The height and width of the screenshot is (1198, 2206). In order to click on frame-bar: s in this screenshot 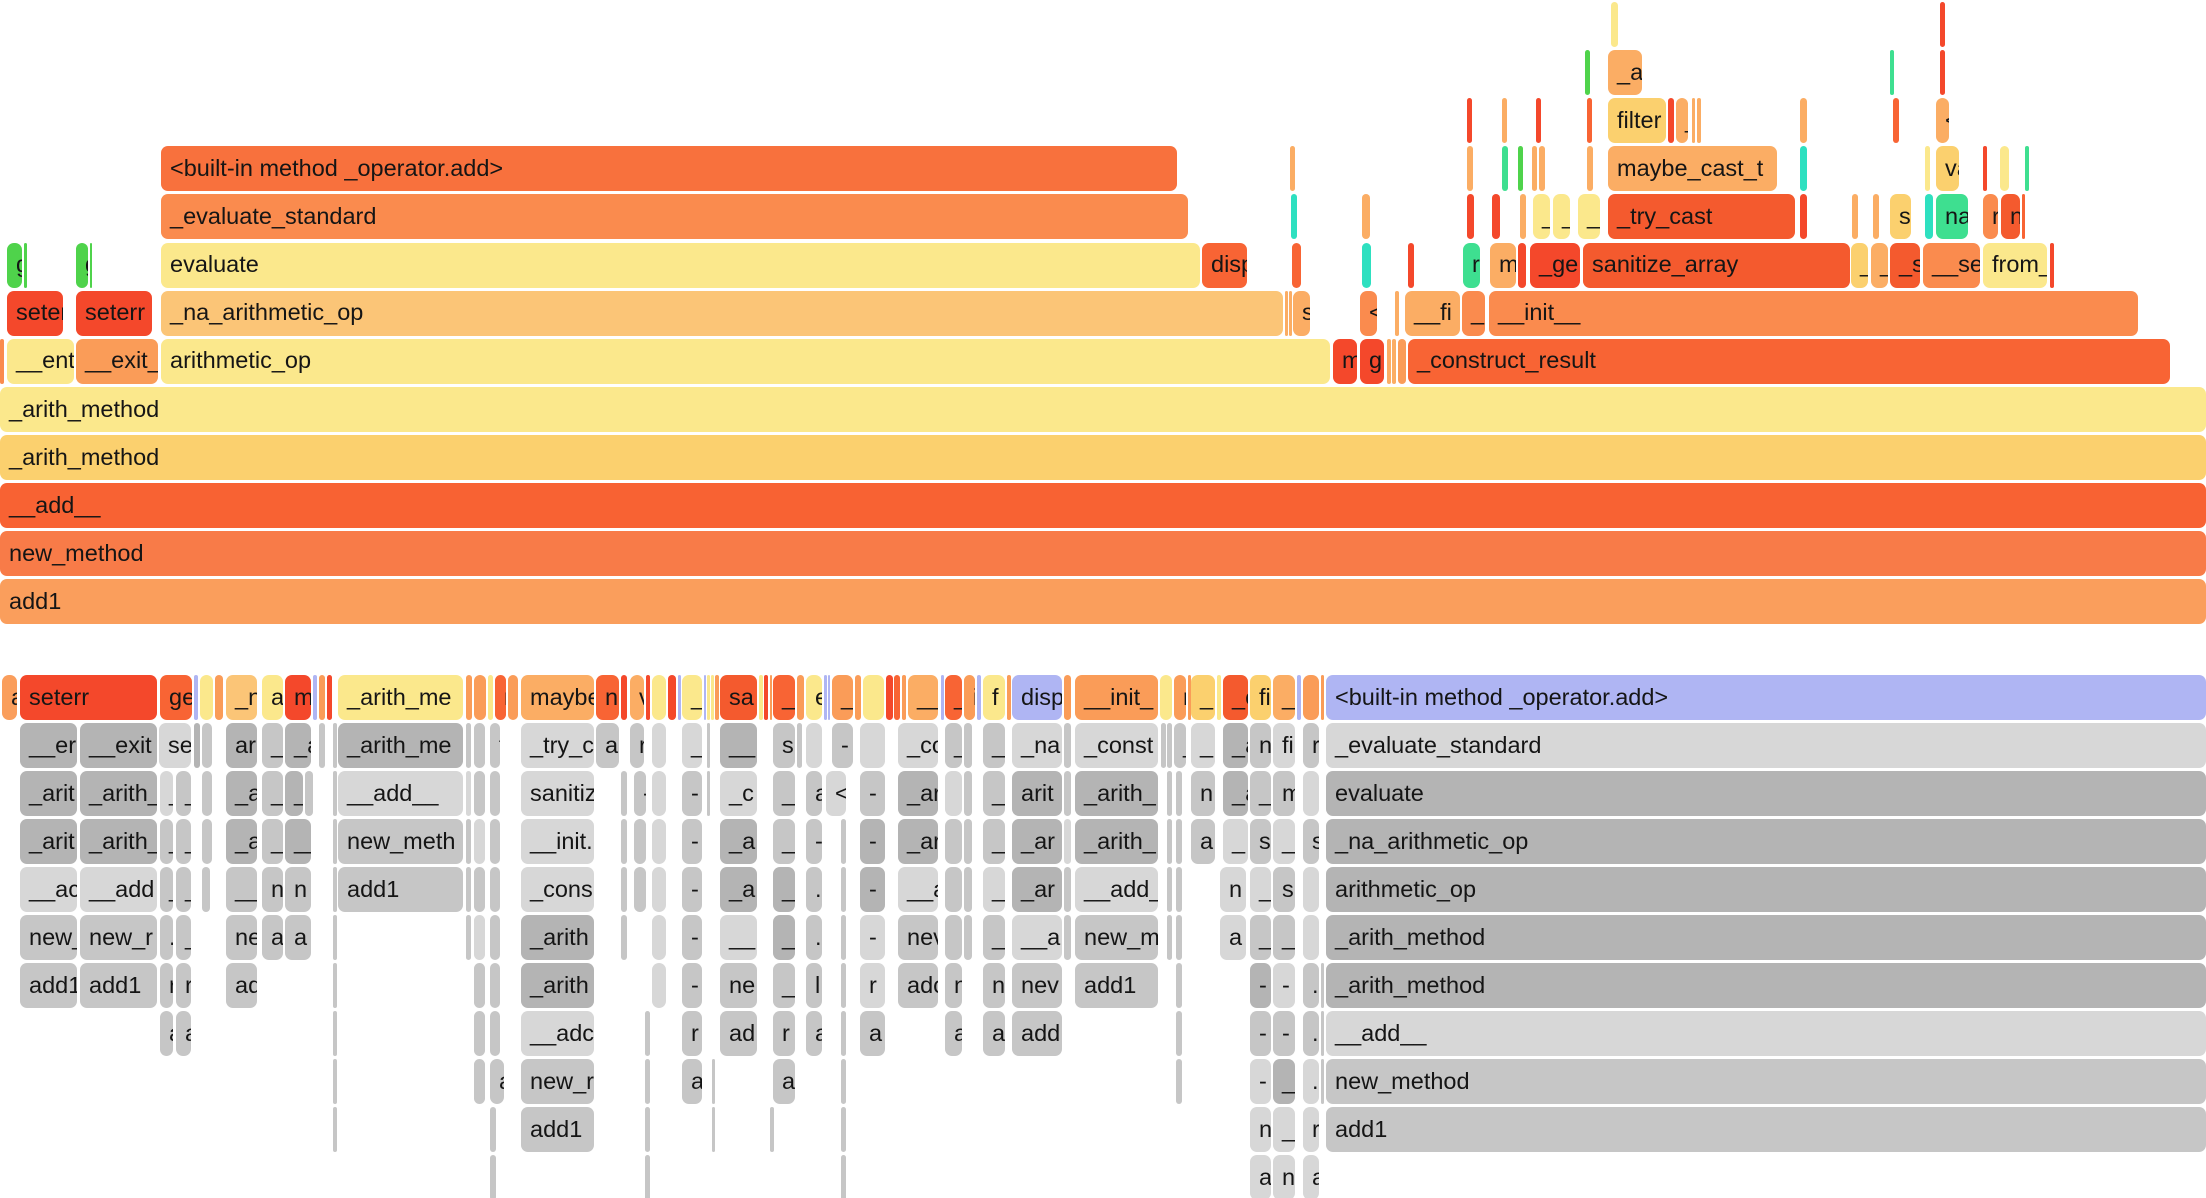, I will do `click(1301, 313)`.